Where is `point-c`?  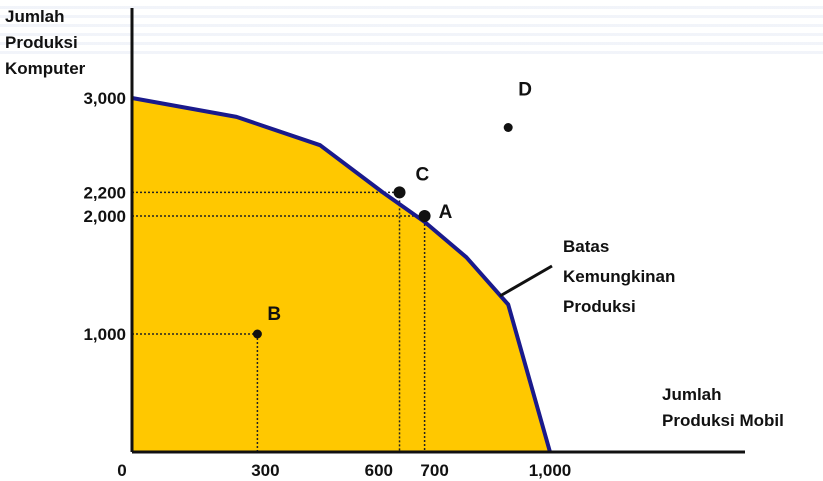 point-c is located at coordinates (399, 192).